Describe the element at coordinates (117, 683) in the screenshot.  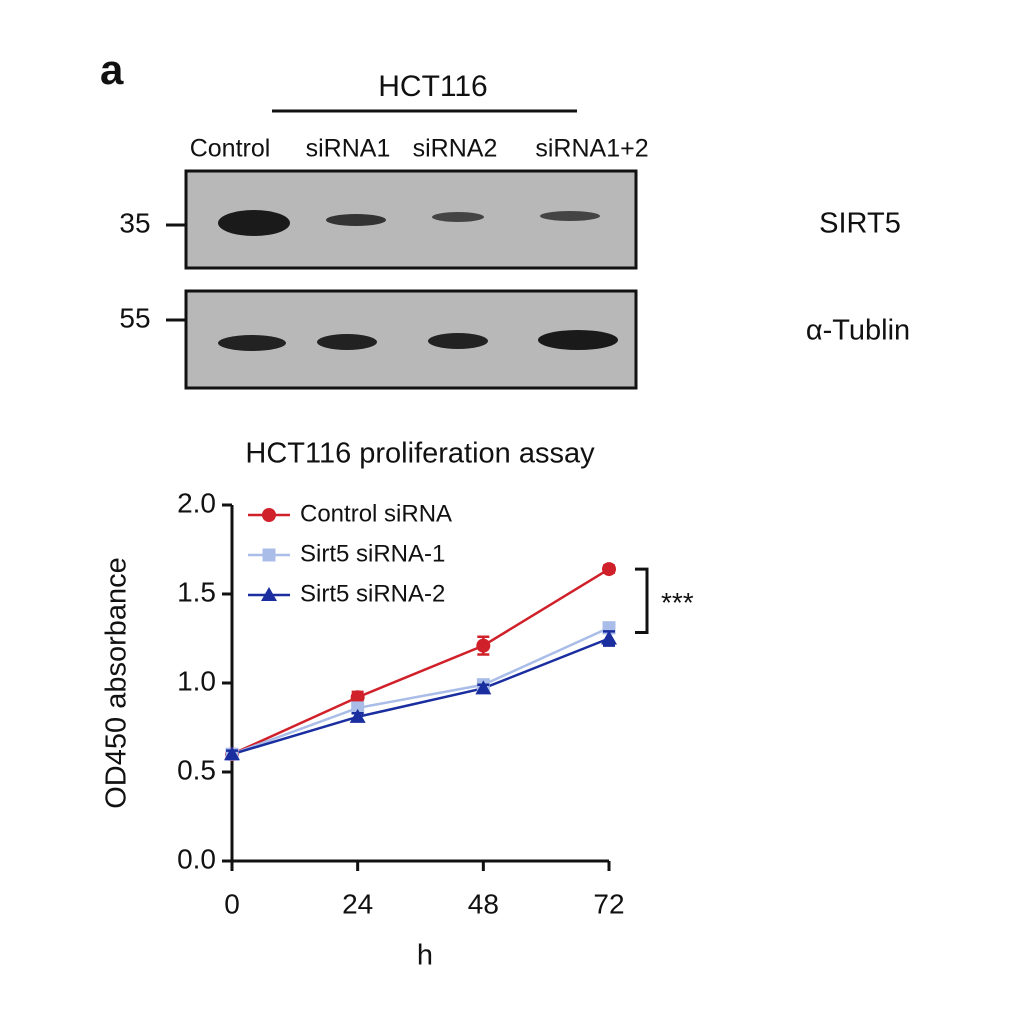
I see `y-axis-label: OD450 absorbance` at that location.